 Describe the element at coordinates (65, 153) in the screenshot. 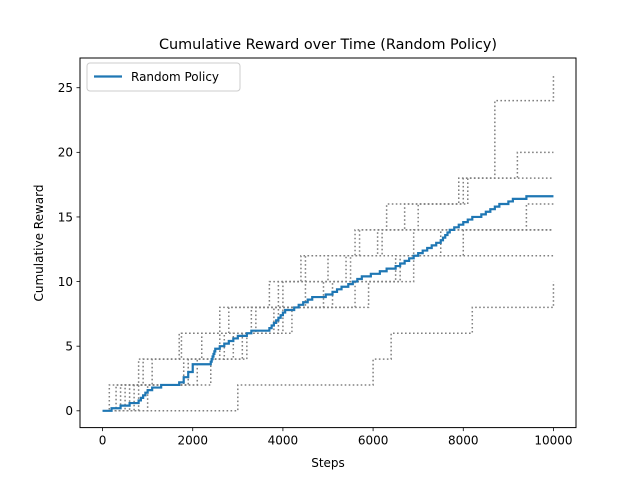

I see `y-tick-label: 20` at that location.